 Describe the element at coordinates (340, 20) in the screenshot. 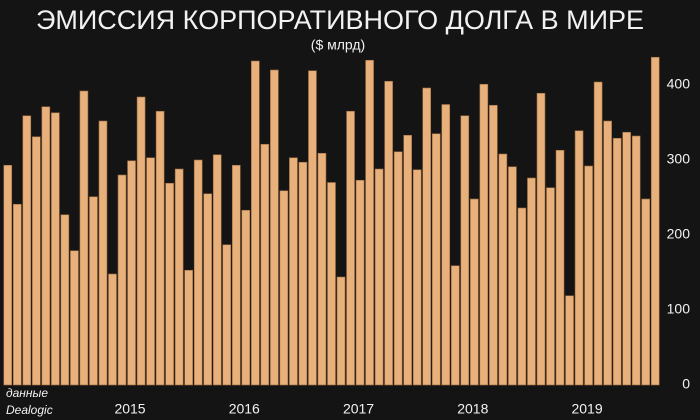

I see `chart-title: ЭМИССИЯ КОРПОРАТИВНОГО ДОЛГА В МИРЕ` at that location.